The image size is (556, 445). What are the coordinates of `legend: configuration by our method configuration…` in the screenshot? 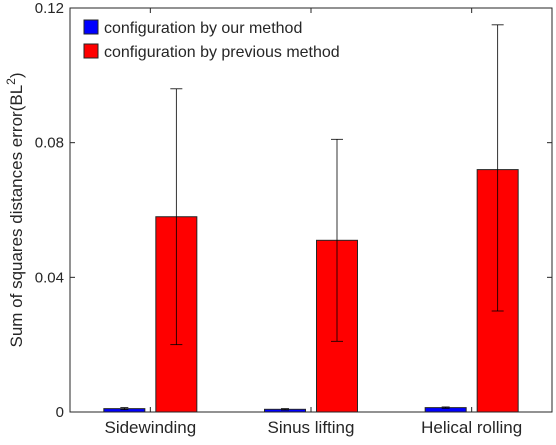 It's located at (211, 40).